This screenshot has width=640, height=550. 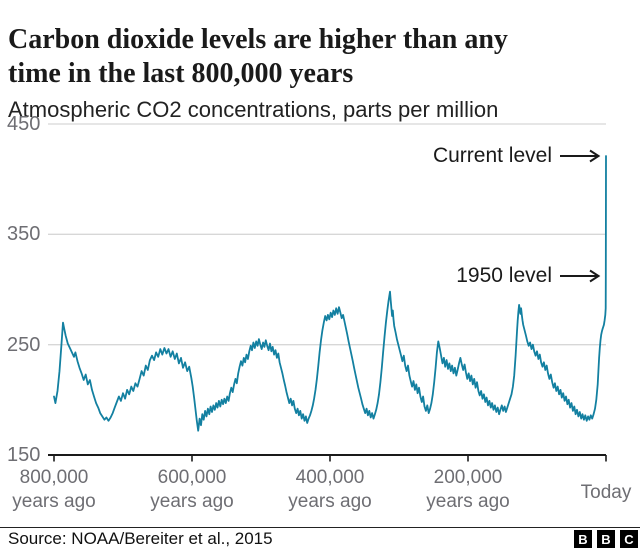 What do you see at coordinates (468, 489) in the screenshot?
I see `x-axis-tick-label: 200,000 years ago` at bounding box center [468, 489].